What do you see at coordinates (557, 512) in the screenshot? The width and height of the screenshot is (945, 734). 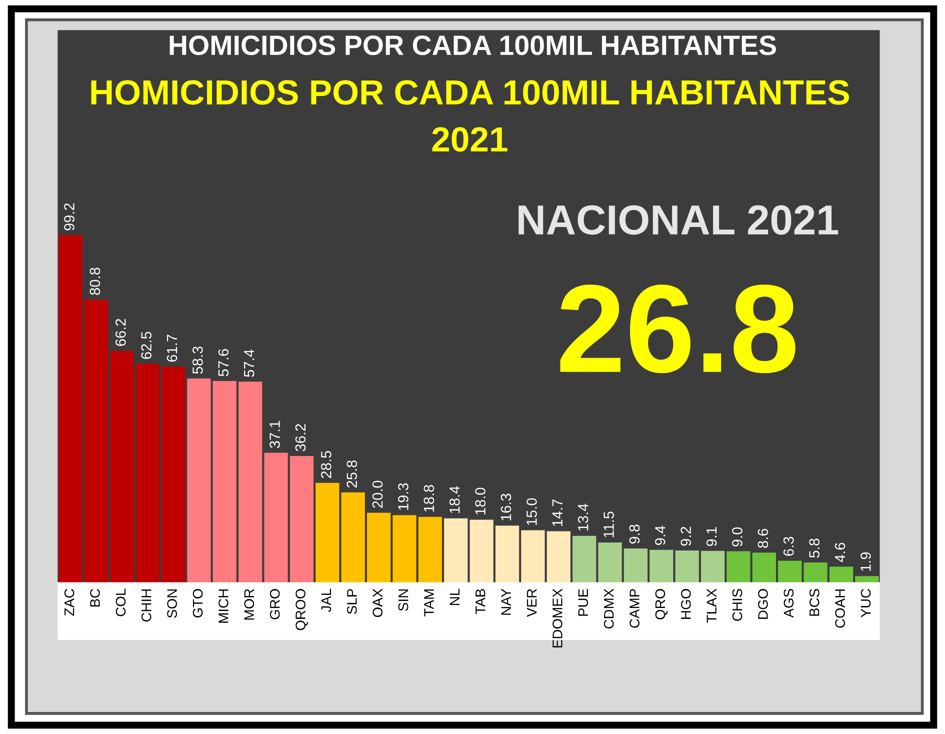 I see `data-label: 14.7` at bounding box center [557, 512].